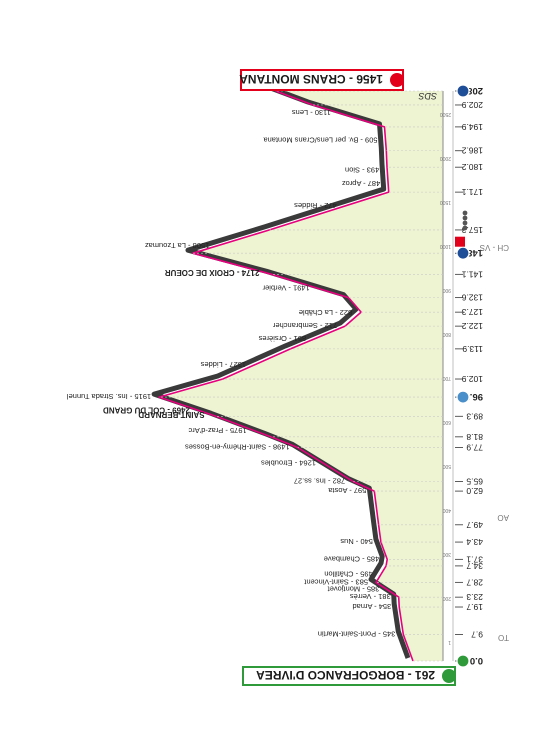 The image size is (559, 745). What do you see at coordinates (427, 96) in the screenshot?
I see `sprint-sign-label: SDS` at bounding box center [427, 96].